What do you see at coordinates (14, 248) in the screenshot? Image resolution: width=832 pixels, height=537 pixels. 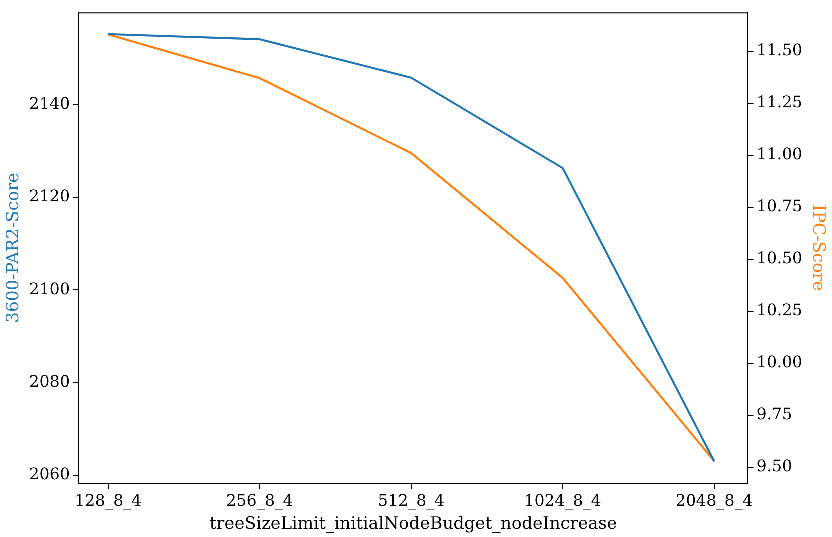 I see `y-axis-title: 3600-PAR2-Score` at bounding box center [14, 248].